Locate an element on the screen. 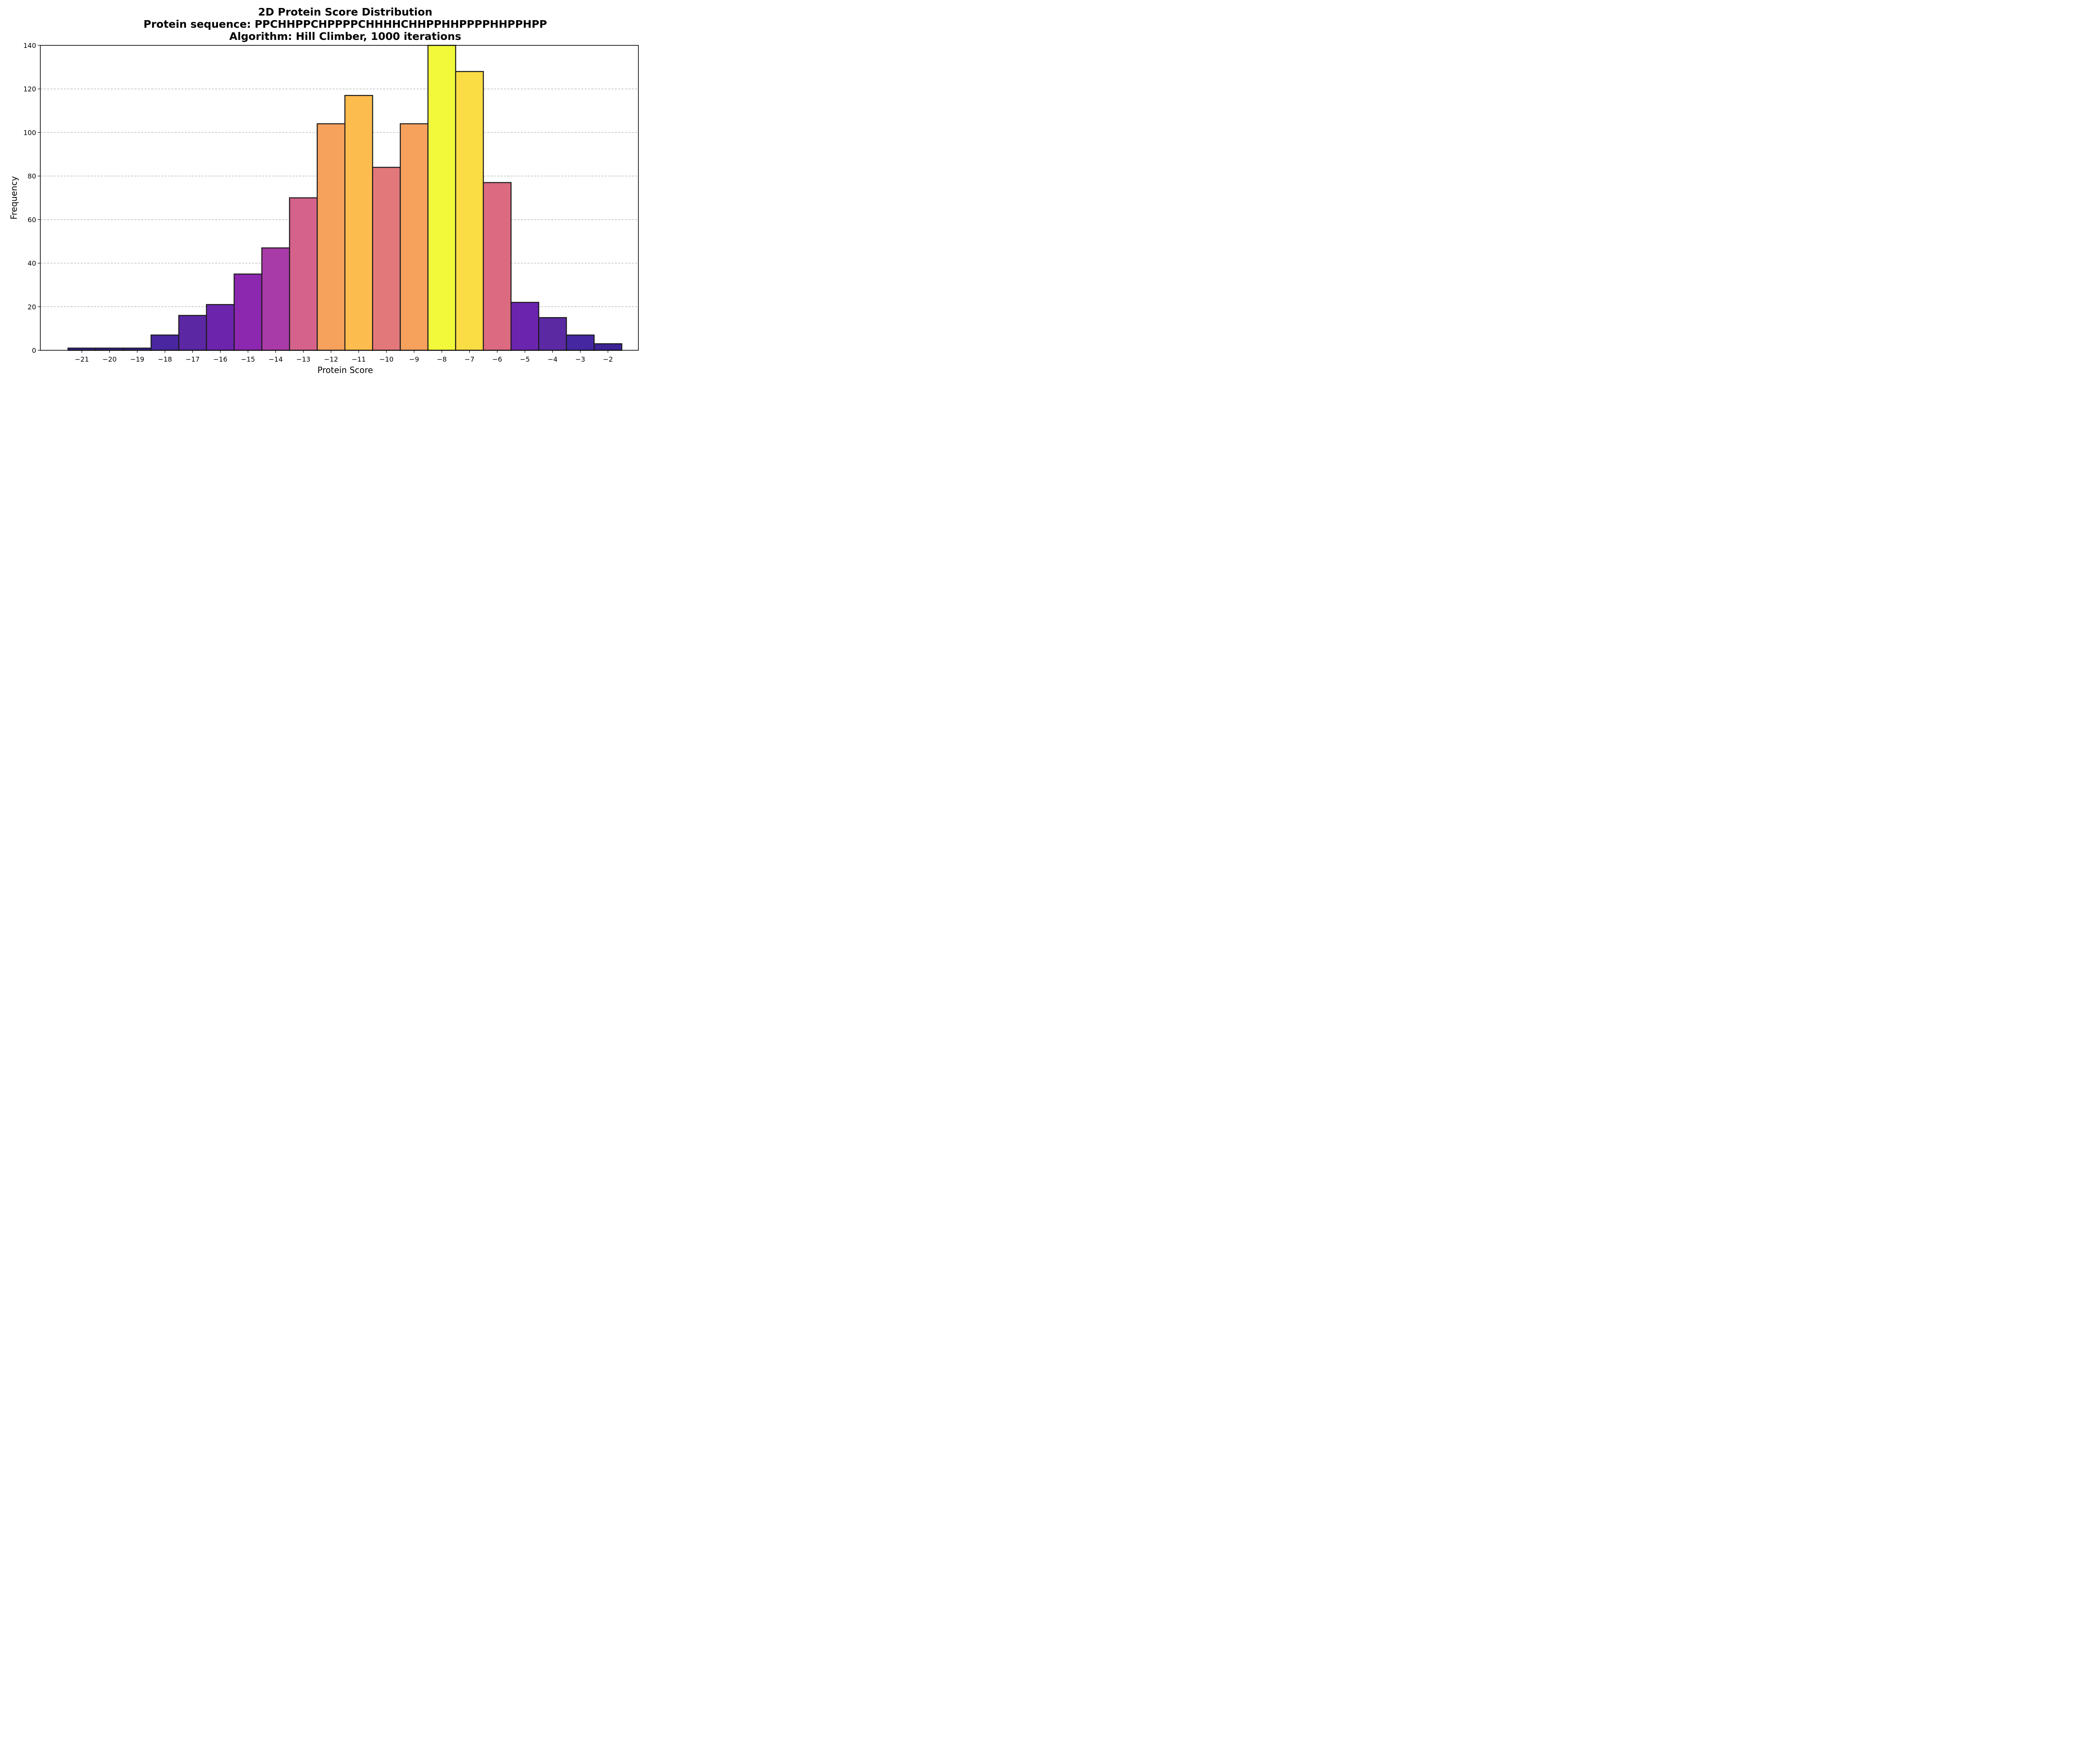 The image size is (2100, 1764). x-tick-label: −11 is located at coordinates (359, 359).